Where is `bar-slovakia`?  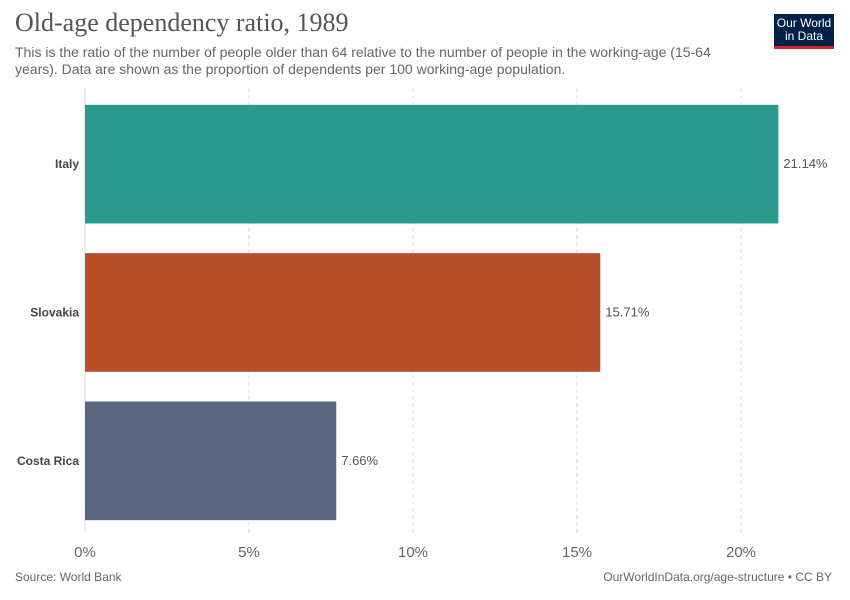 bar-slovakia is located at coordinates (343, 312).